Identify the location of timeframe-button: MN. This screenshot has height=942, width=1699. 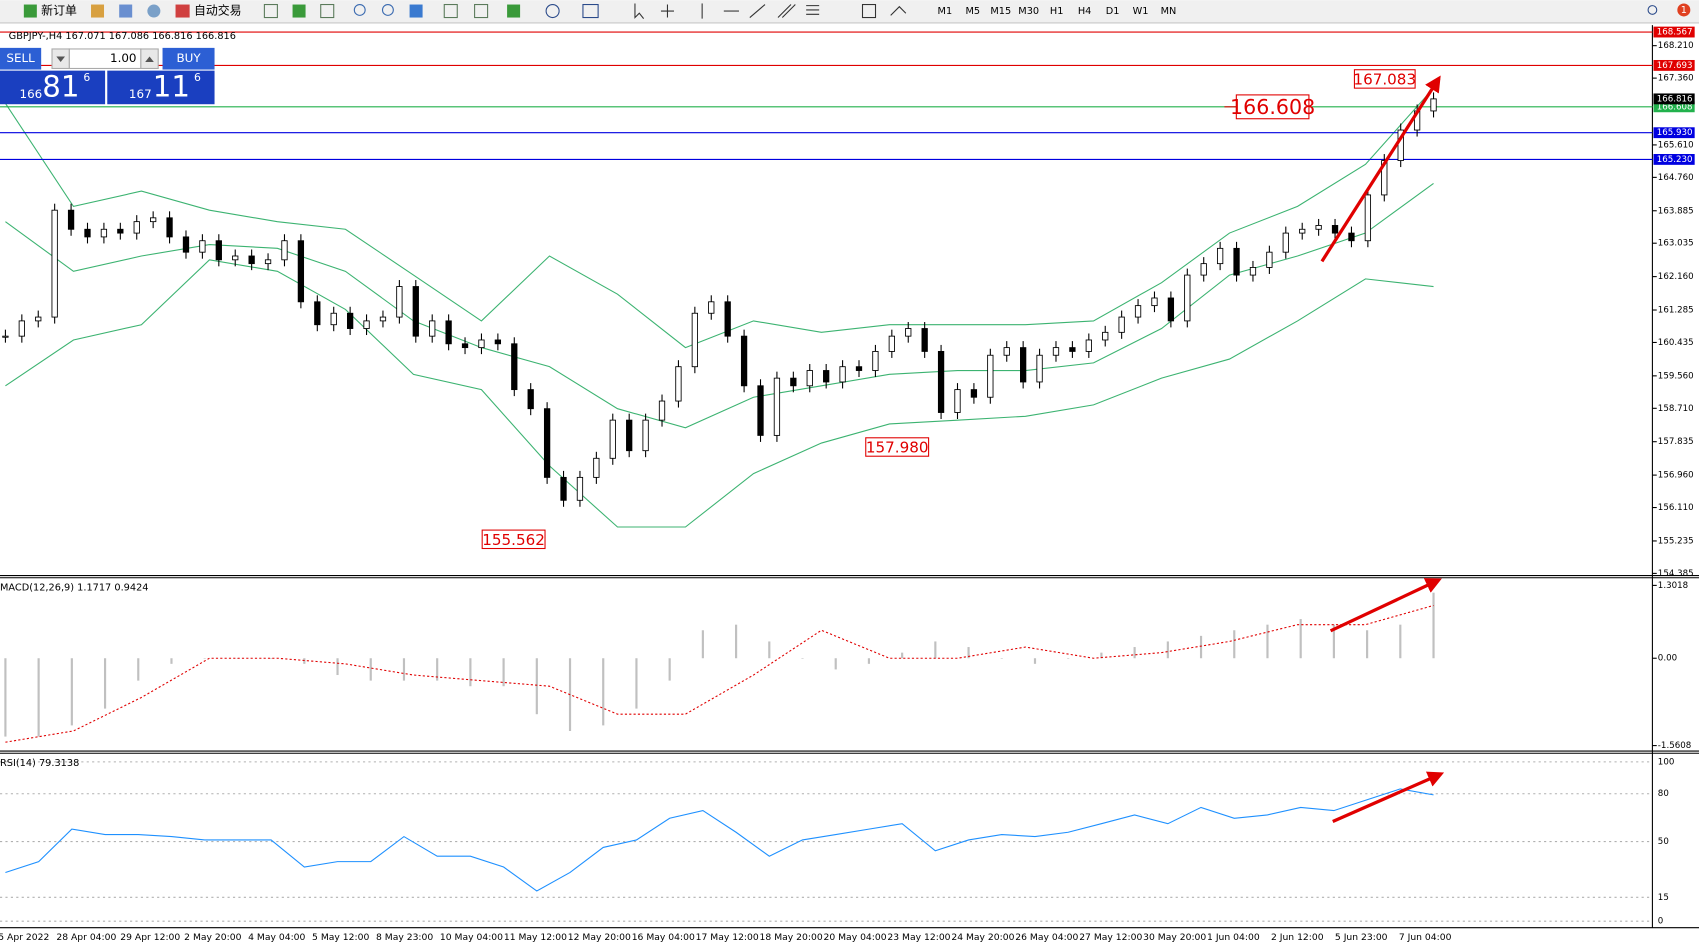
(1169, 11).